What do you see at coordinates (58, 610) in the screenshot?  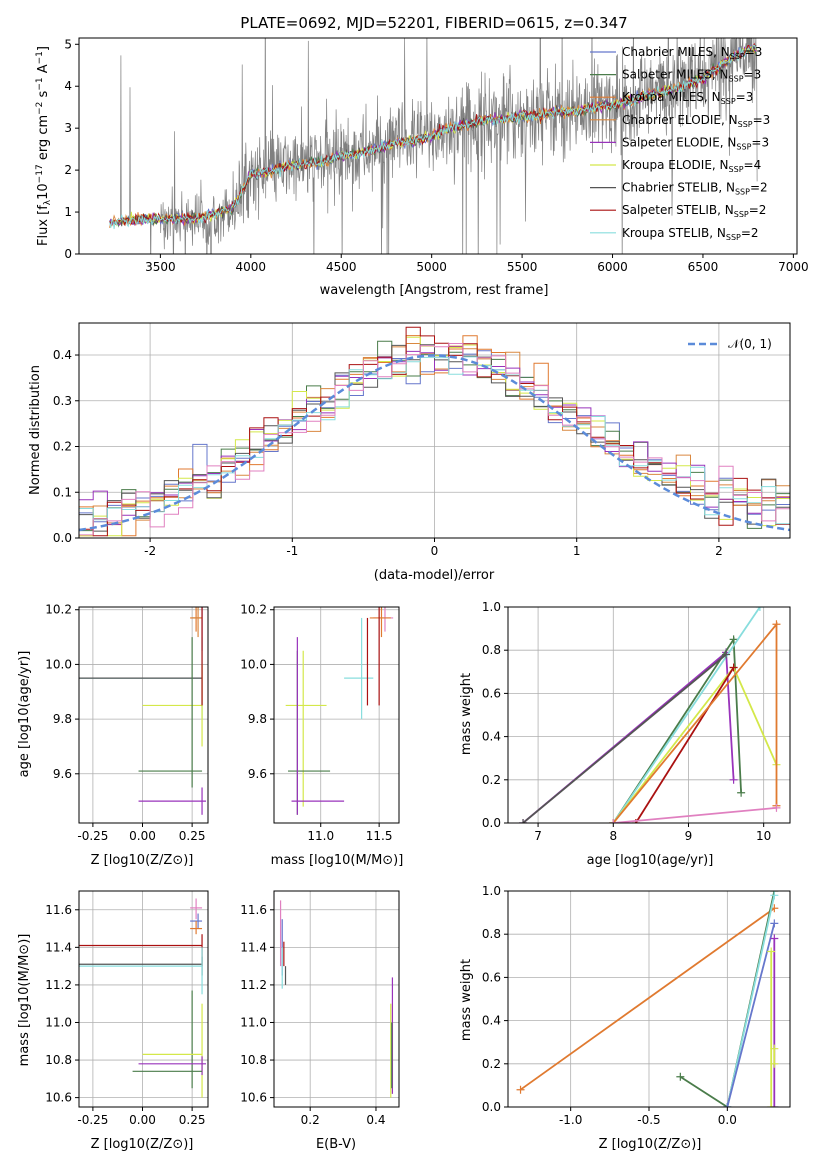 I see `age-vs-Z-y-tick-label: 10.2` at bounding box center [58, 610].